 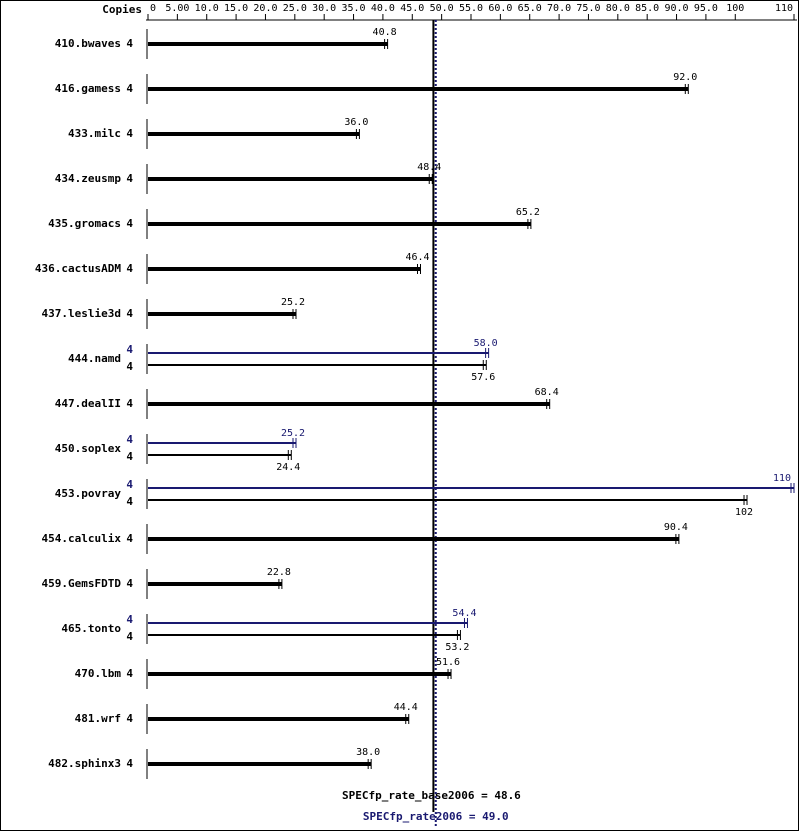 What do you see at coordinates (98, 673) in the screenshot?
I see `benchmark-label: 470.lbm` at bounding box center [98, 673].